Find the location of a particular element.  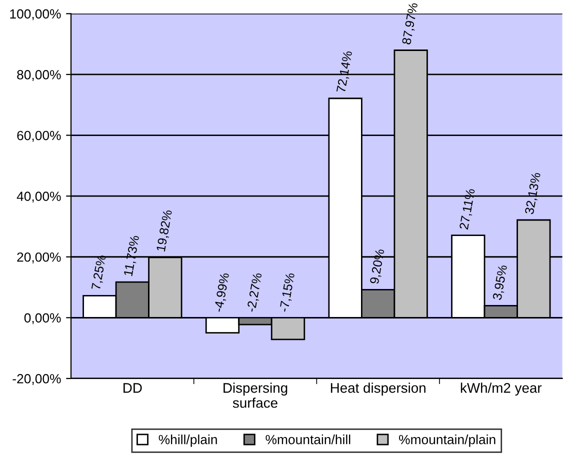

x-tick-label: kWh/m2 year is located at coordinates (501, 389).